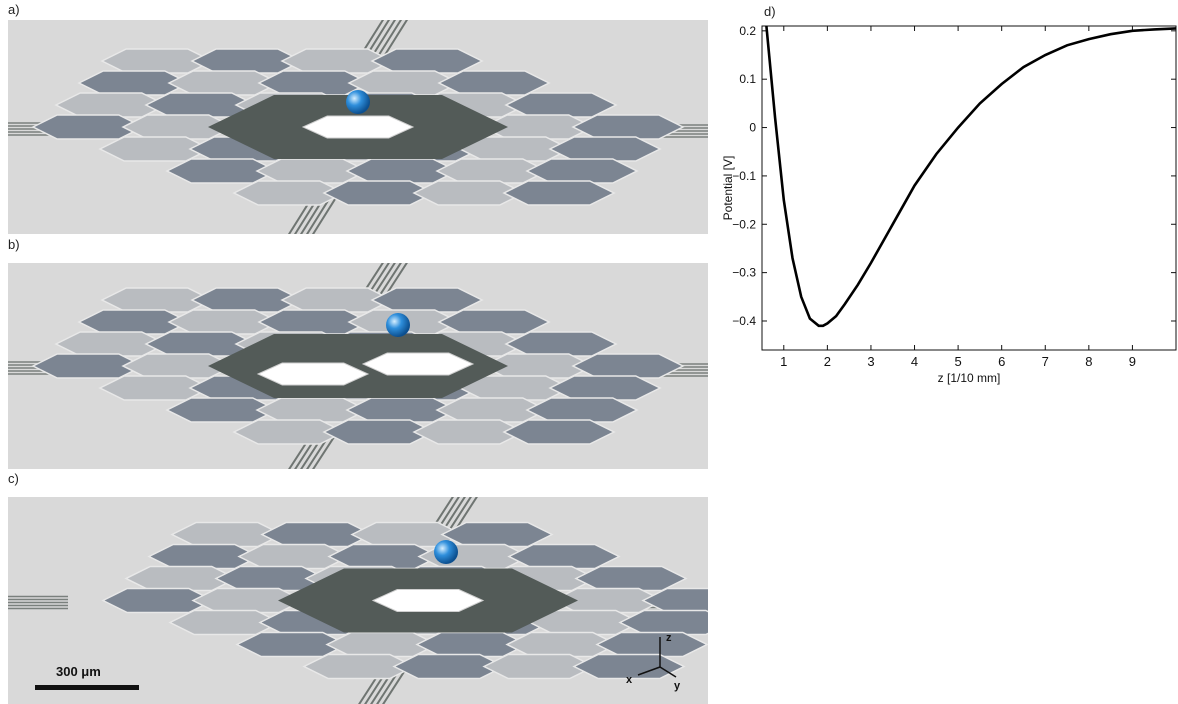  I want to click on panel-label-c: c), so click(13, 478).